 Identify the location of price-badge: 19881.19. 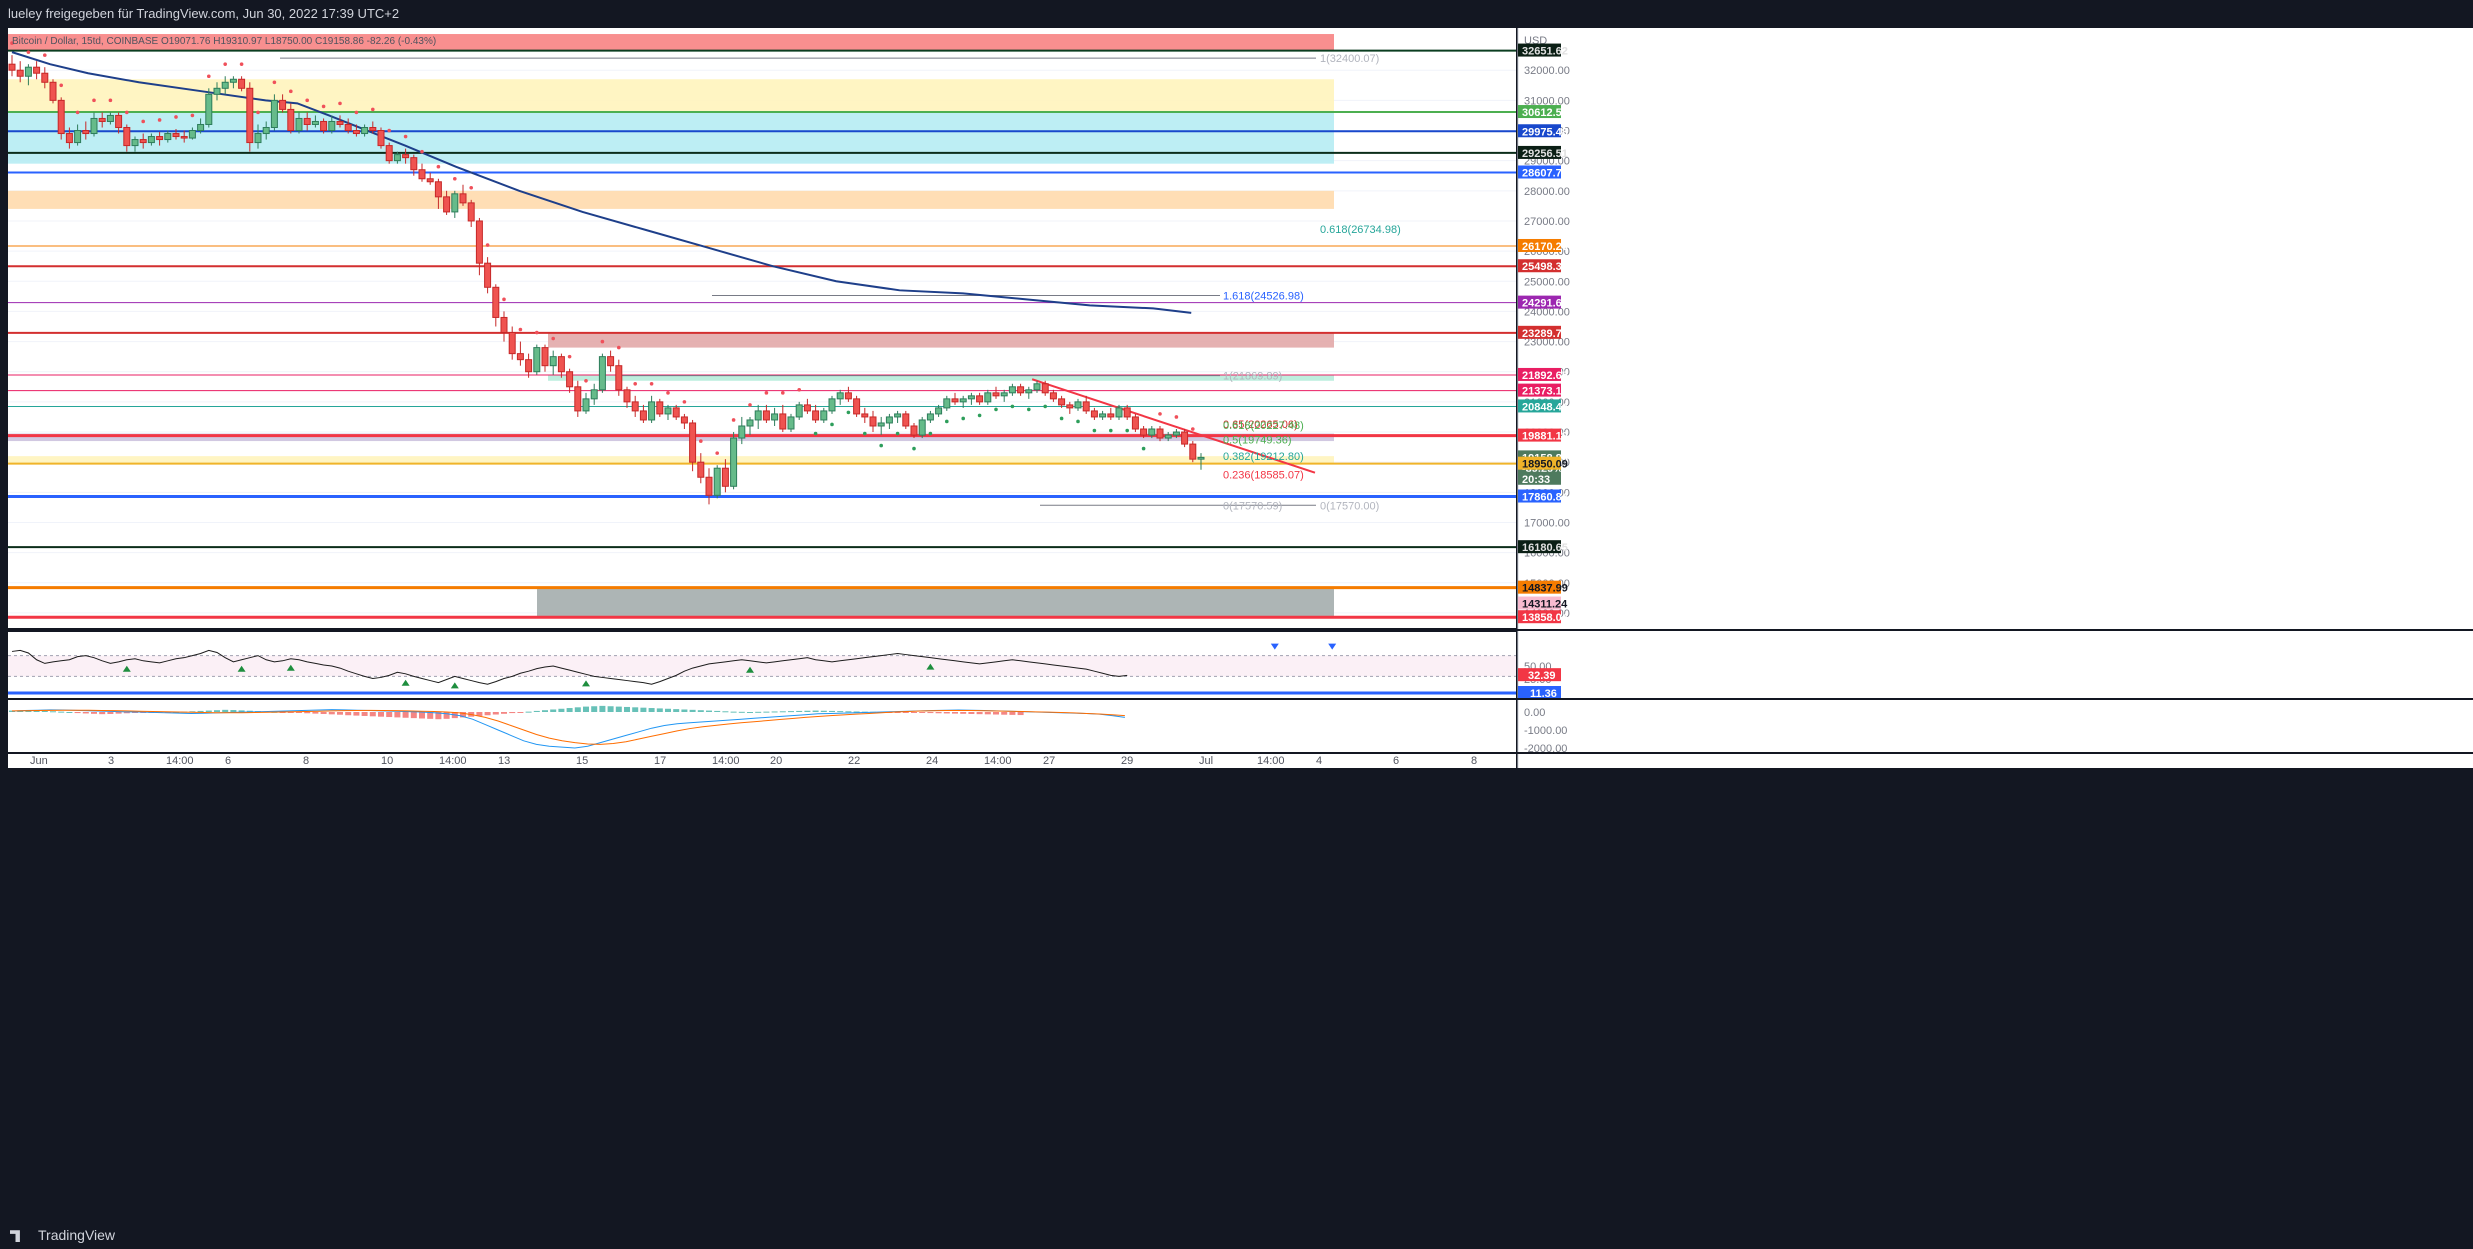
(1543, 435).